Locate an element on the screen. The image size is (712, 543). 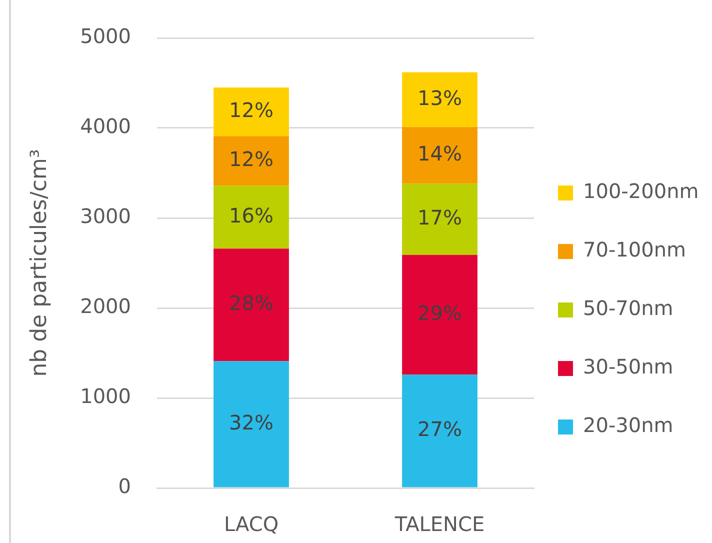
annotation: 17% is located at coordinates (440, 218).